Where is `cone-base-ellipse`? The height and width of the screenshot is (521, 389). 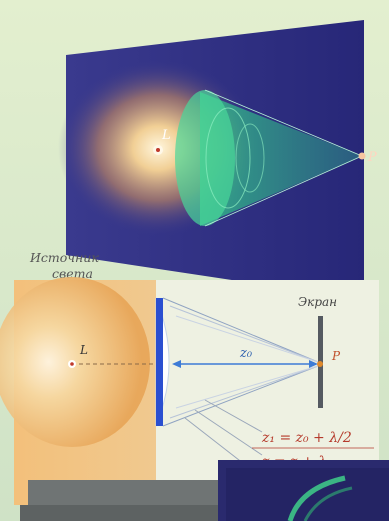 cone-base-ellipse is located at coordinates (205, 158).